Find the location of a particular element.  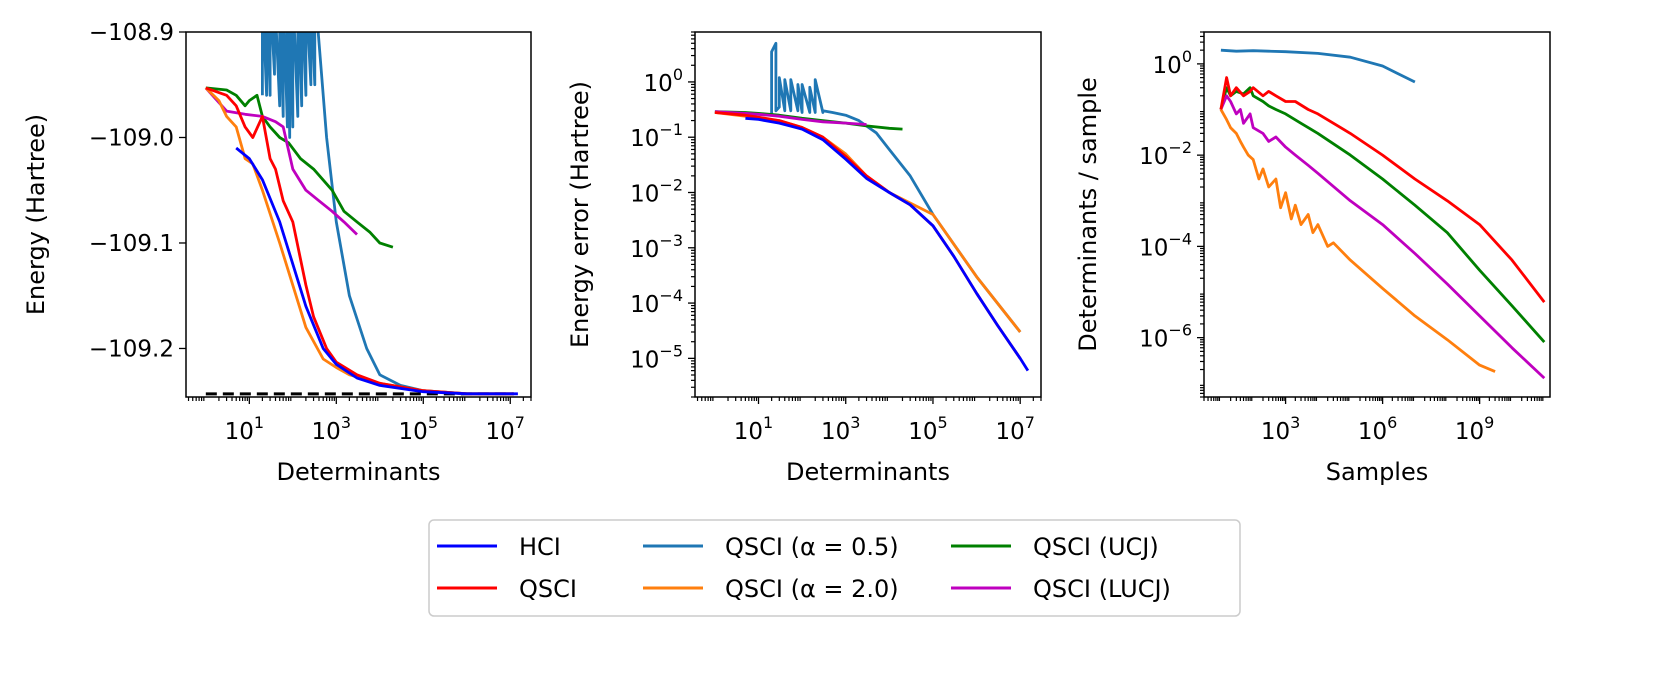

y-tick-label: 10⁻¹ is located at coordinates (656, 136).